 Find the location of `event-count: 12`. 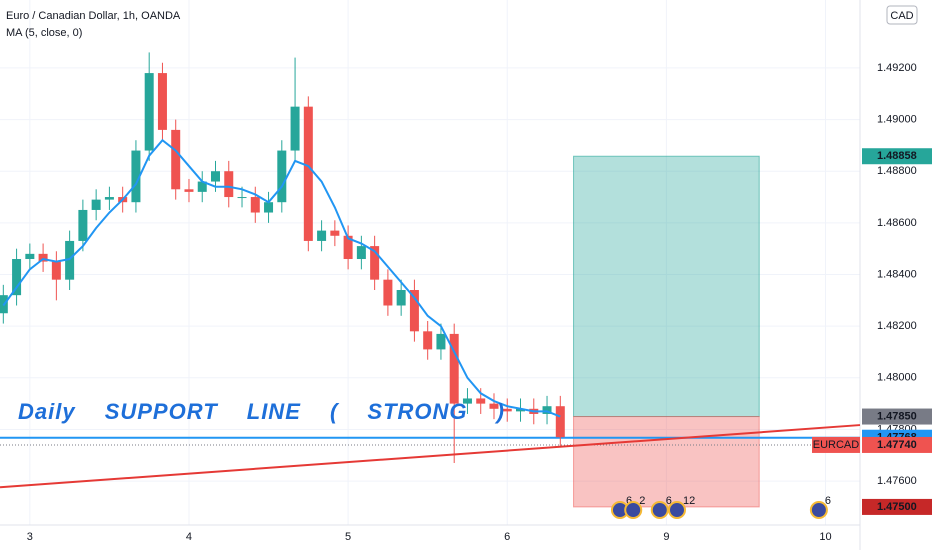

event-count: 12 is located at coordinates (689, 501).